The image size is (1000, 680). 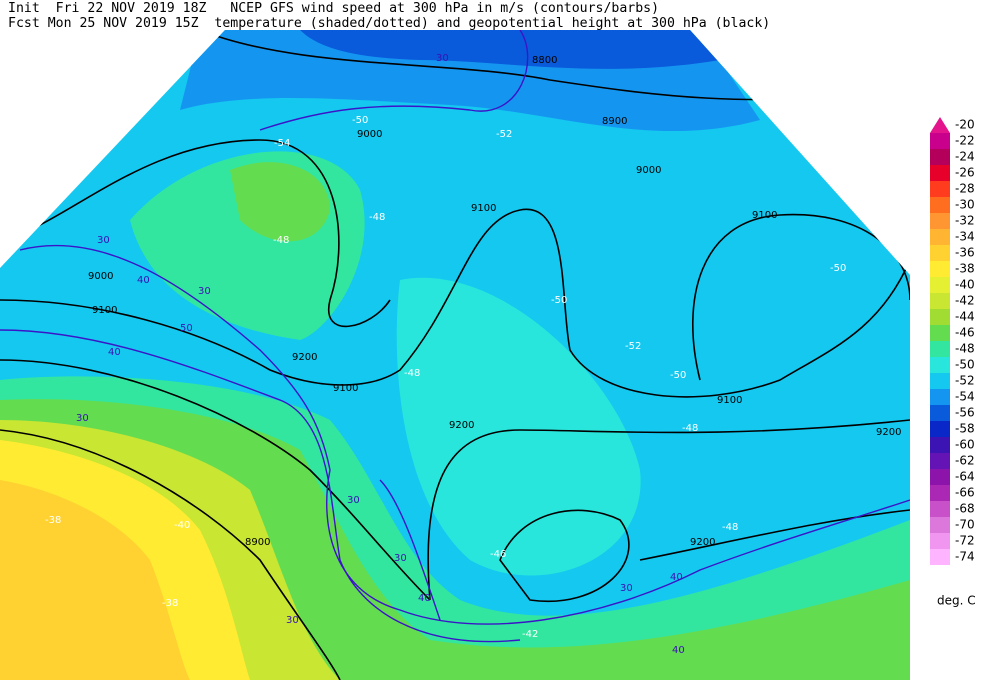 I want to click on colorbar-label: -74, so click(x=965, y=557).